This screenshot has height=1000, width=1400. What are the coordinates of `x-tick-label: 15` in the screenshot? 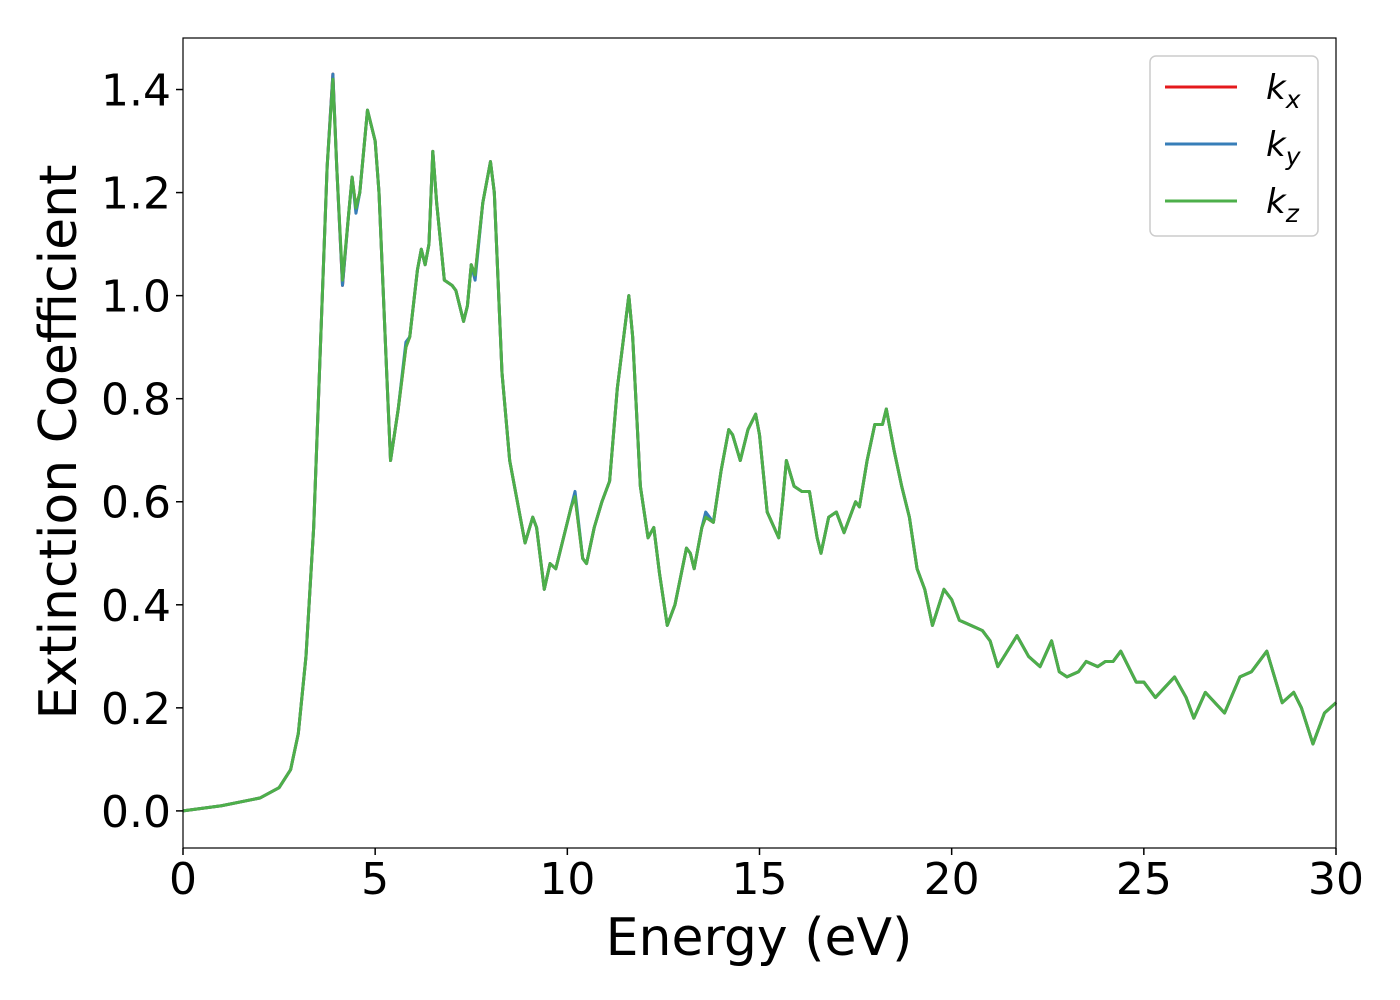 It's located at (760, 879).